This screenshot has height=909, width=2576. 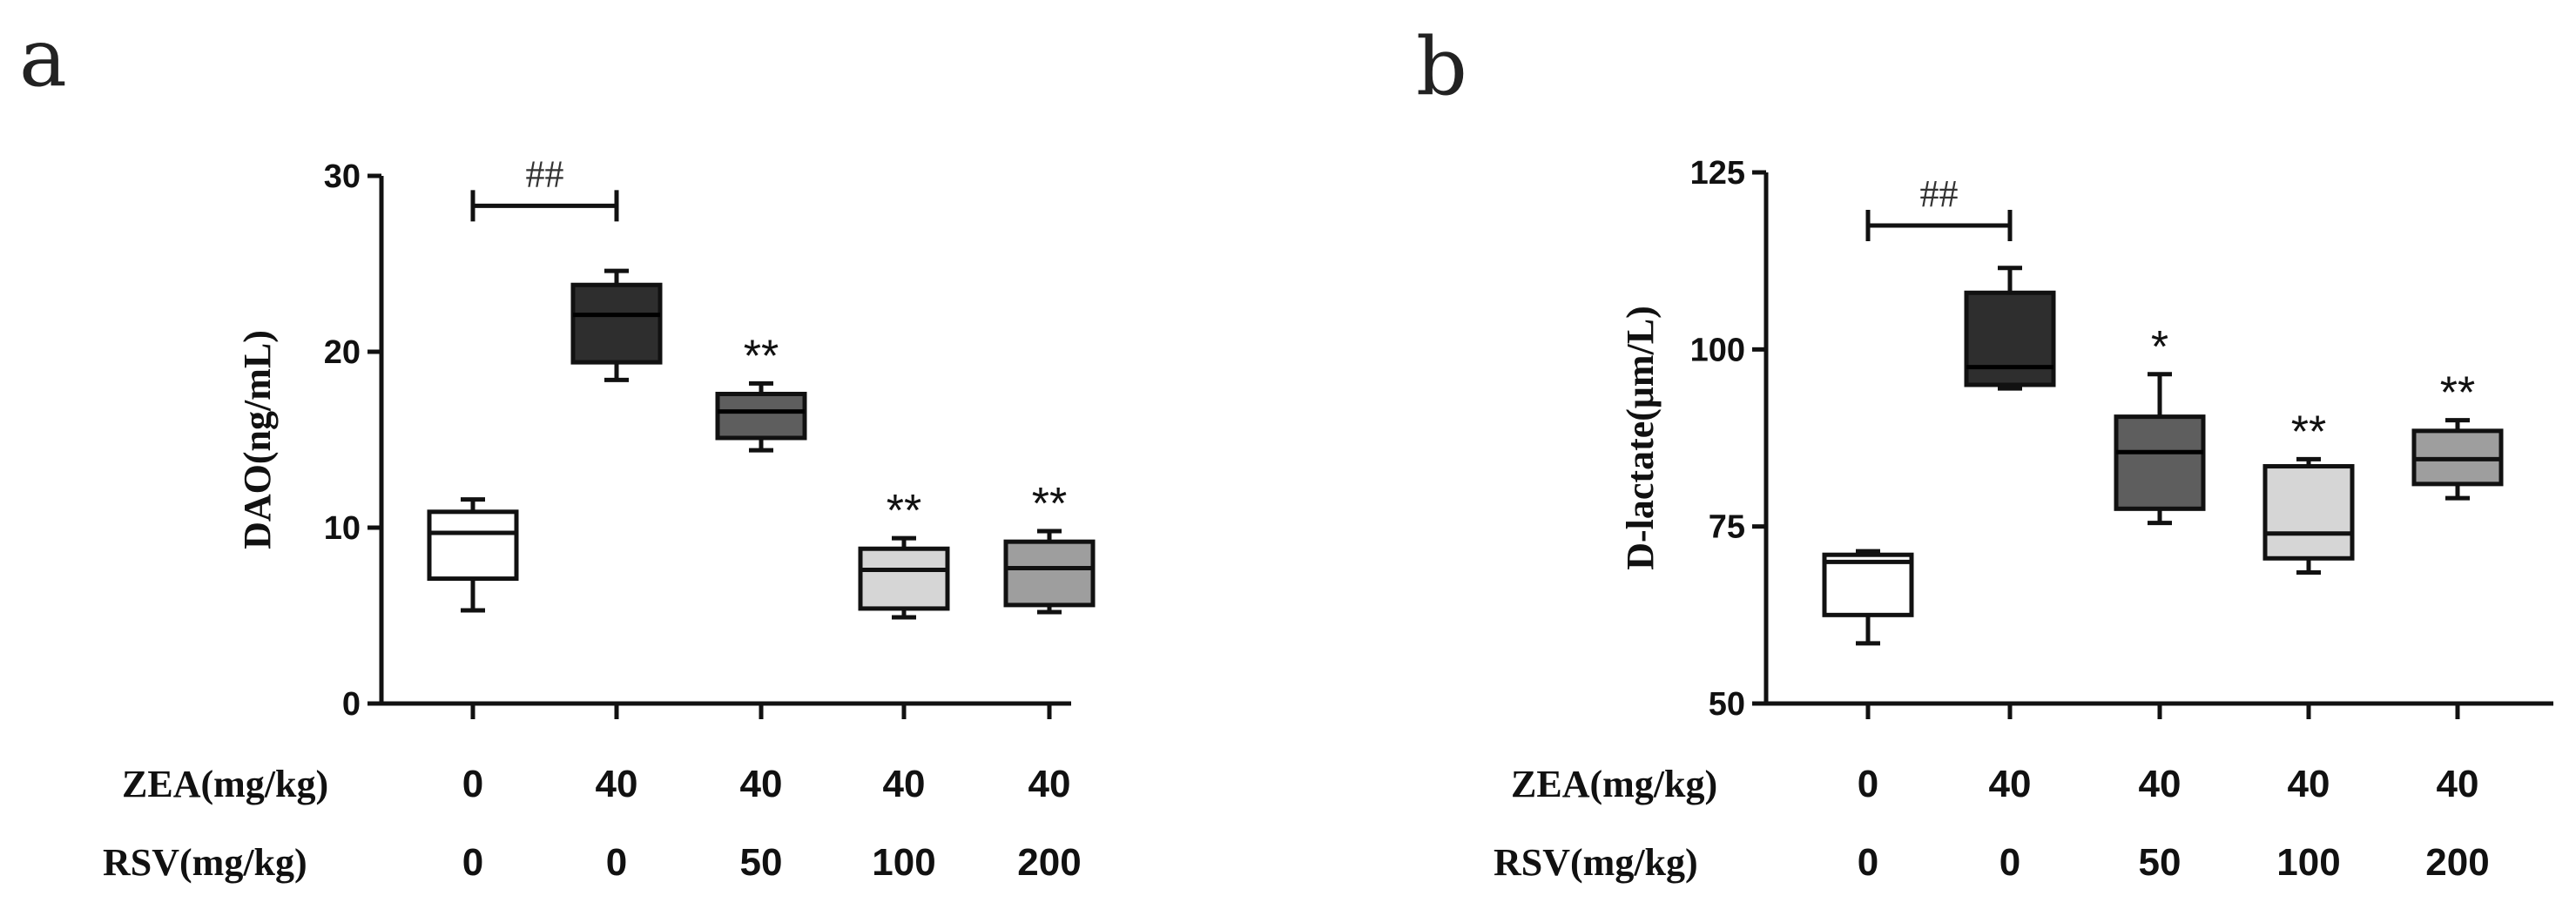 I want to click on panel-label-a: a, so click(x=43, y=57).